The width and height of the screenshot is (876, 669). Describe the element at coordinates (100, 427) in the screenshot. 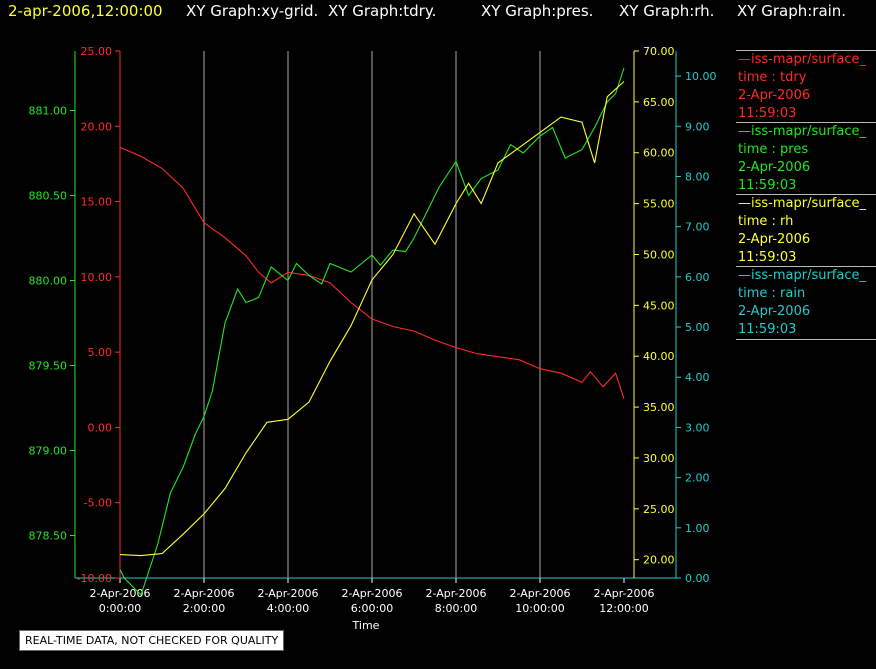

I see `tdry-tick-label: 0.00` at that location.